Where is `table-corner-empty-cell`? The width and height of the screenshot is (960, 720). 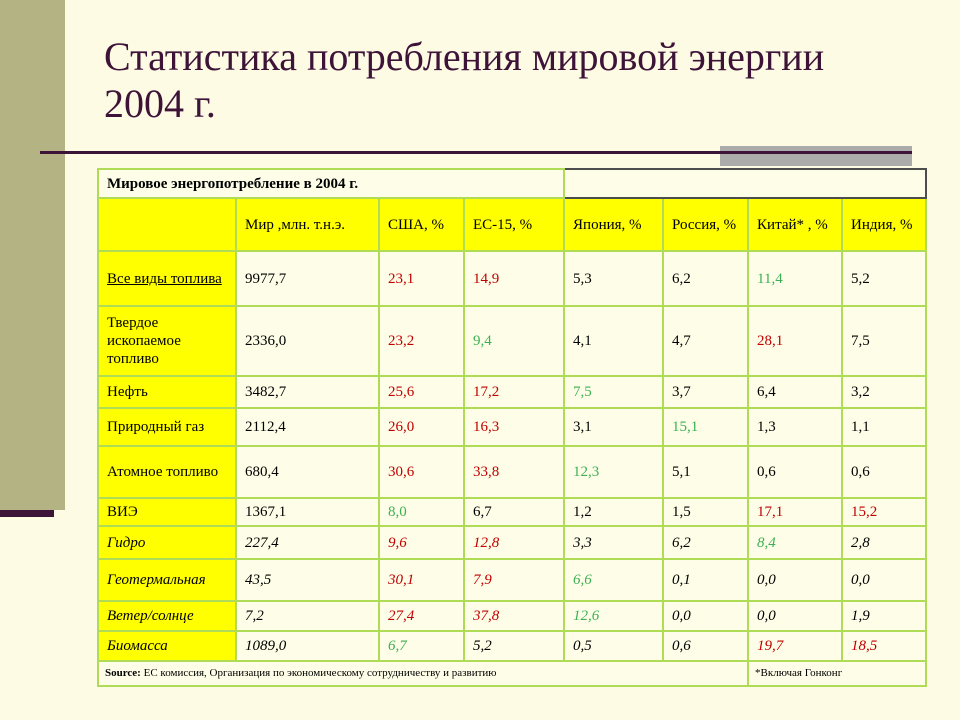 table-corner-empty-cell is located at coordinates (745, 183).